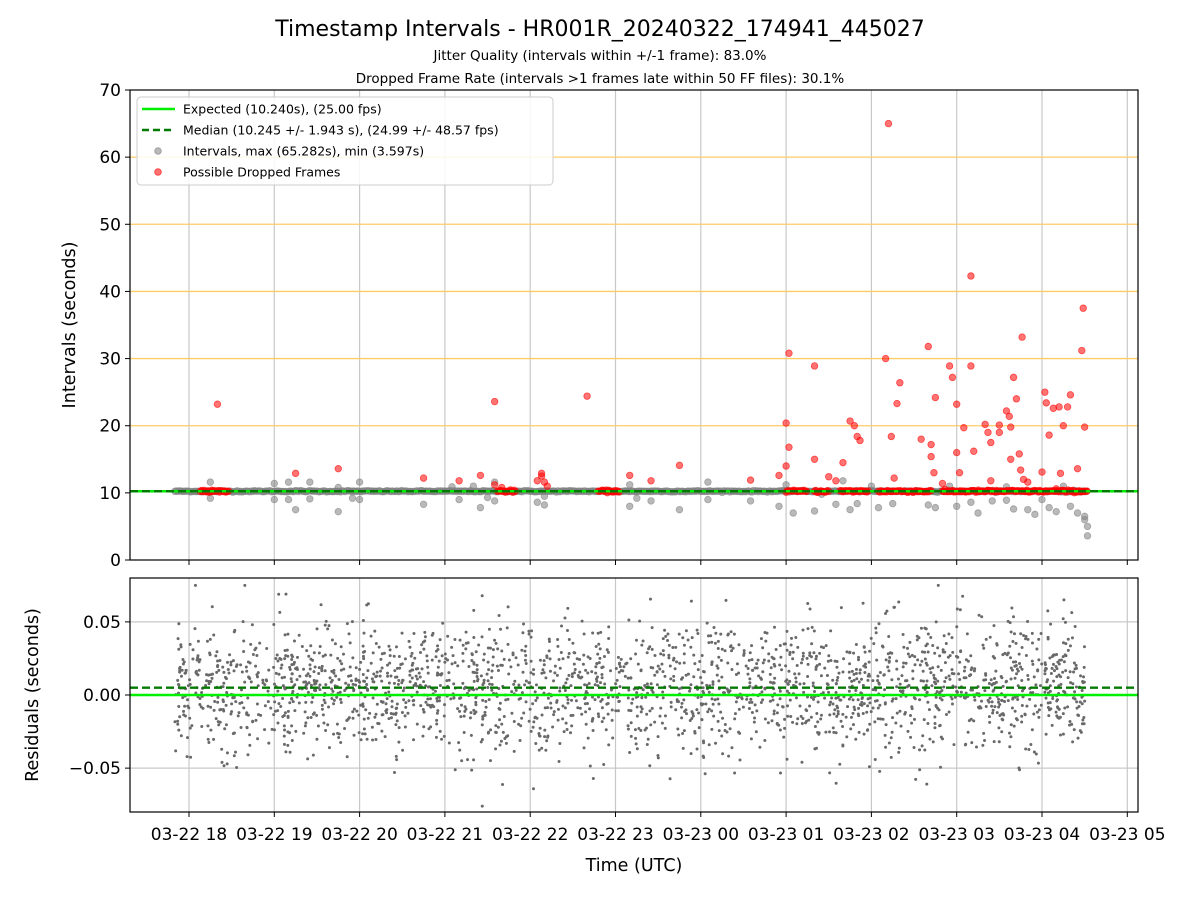 The image size is (1200, 900). Describe the element at coordinates (115, 561) in the screenshot. I see `y-tick-label: 0` at that location.